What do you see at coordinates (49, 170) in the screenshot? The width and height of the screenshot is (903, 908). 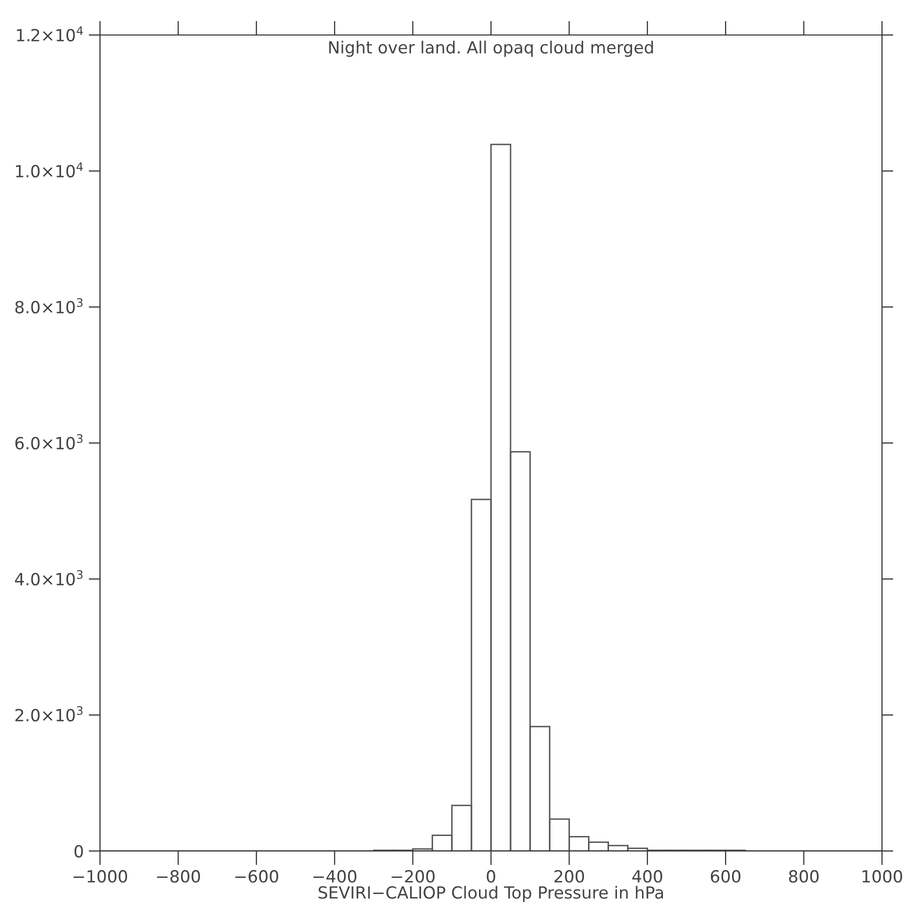 I see `y-tick-label: 1.0×10$^{4}$` at bounding box center [49, 170].